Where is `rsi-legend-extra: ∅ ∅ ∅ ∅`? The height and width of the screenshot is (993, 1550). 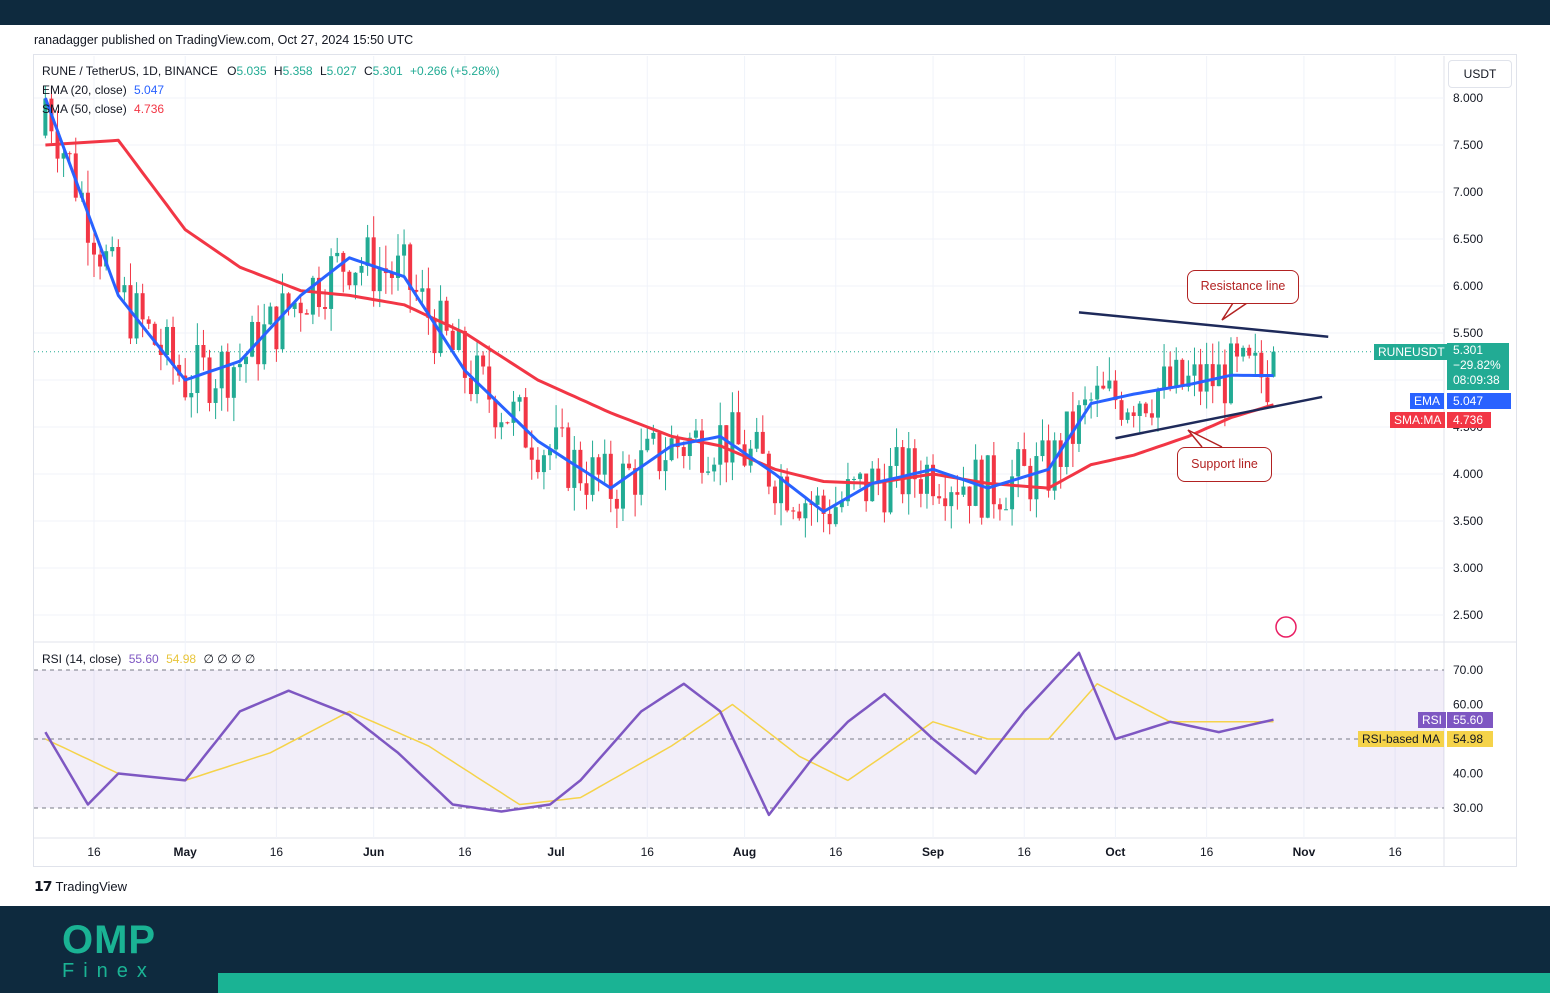
rsi-legend-extra: ∅ ∅ ∅ ∅ is located at coordinates (229, 659).